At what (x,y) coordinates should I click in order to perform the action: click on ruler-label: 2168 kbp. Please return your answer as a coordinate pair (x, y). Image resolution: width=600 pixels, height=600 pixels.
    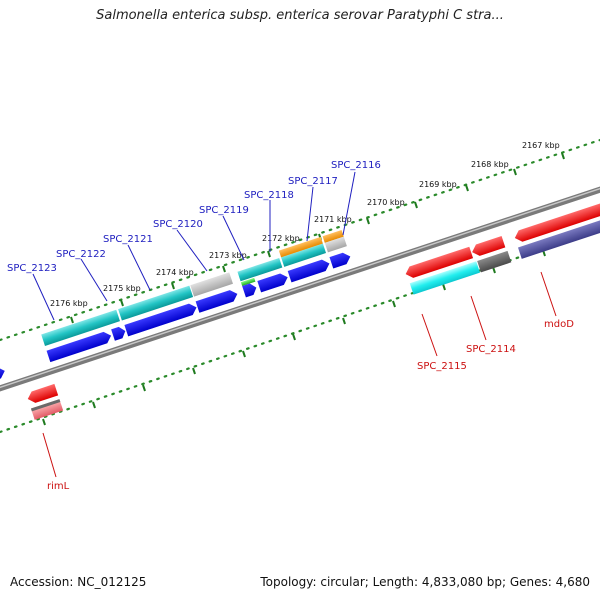
    Looking at the image, I should click on (490, 164).